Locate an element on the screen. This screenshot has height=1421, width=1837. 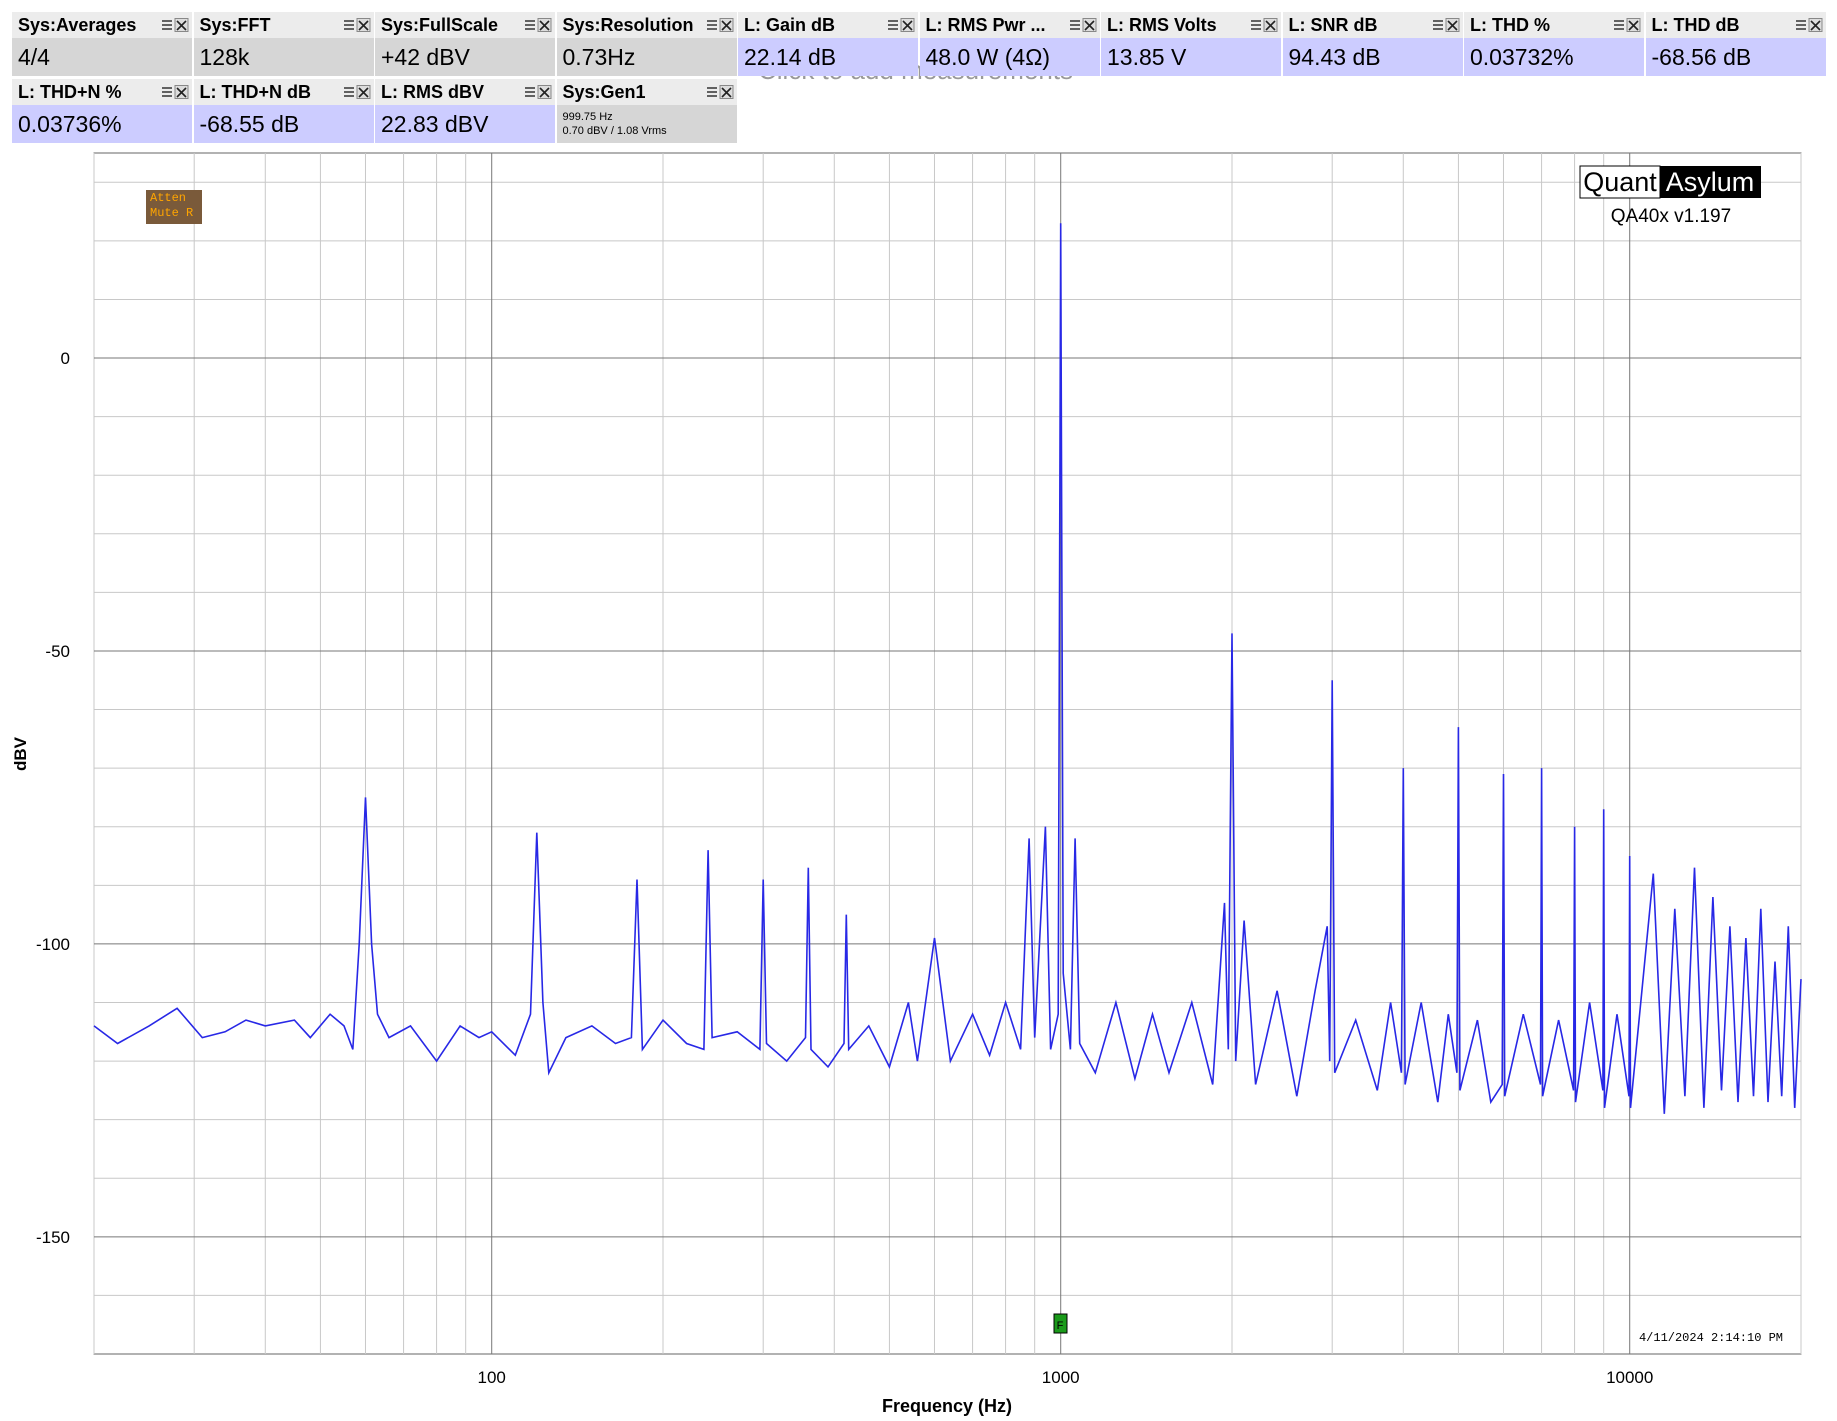
measurement-panel: L: THD+N dB -68.55 dB is located at coordinates (283, 111).